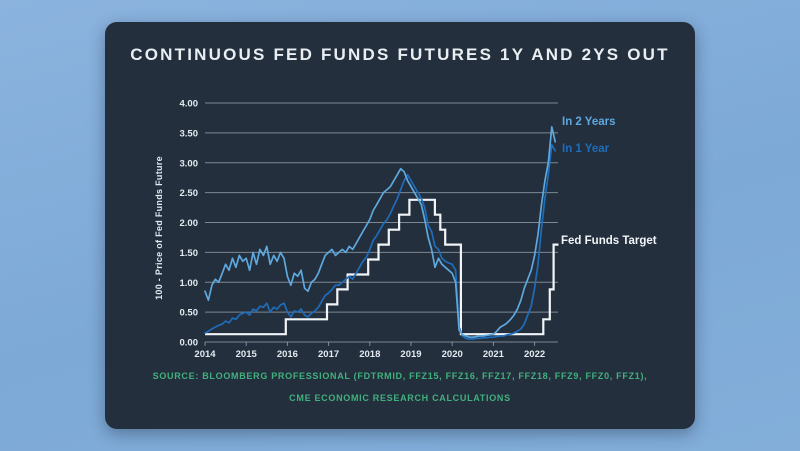 The image size is (800, 451). Describe the element at coordinates (159, 228) in the screenshot. I see `svg-text:100 - Price of Fed Funds Futur: 100 - Price of Fed Funds Future` at that location.